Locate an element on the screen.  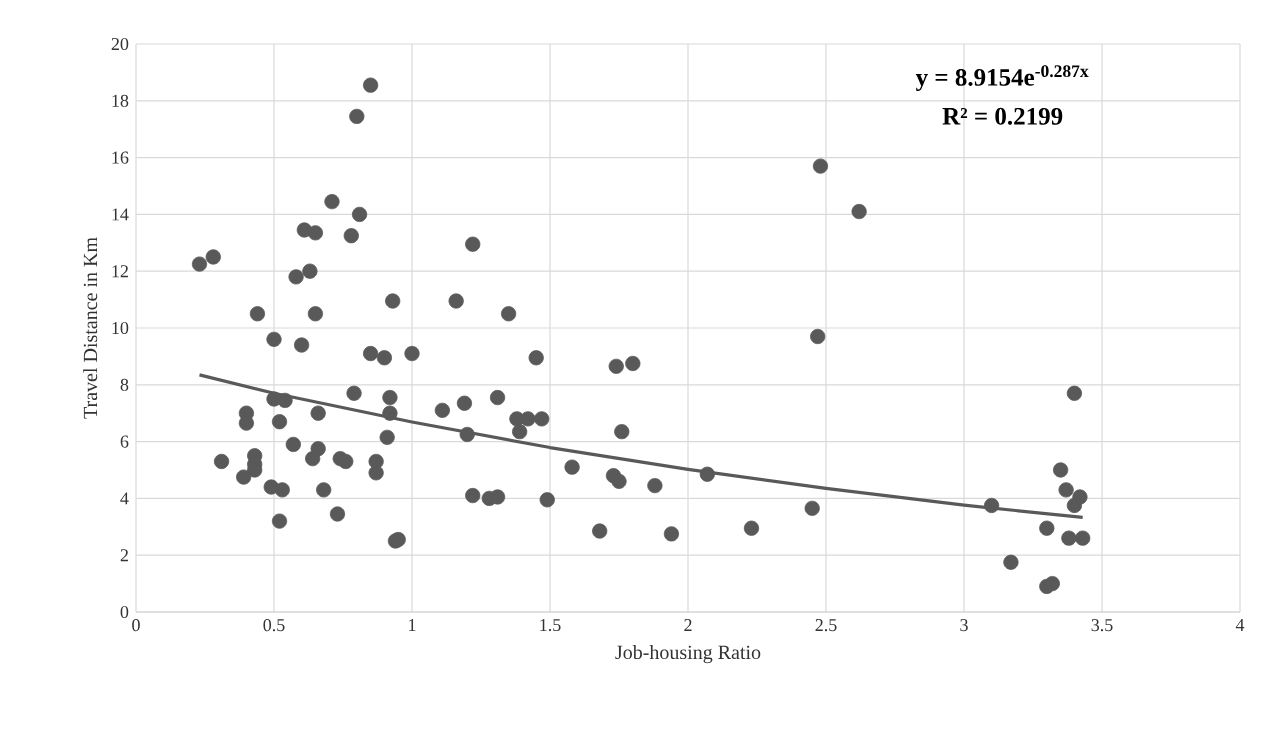
x-tick-label: 2 is located at coordinates (688, 625).